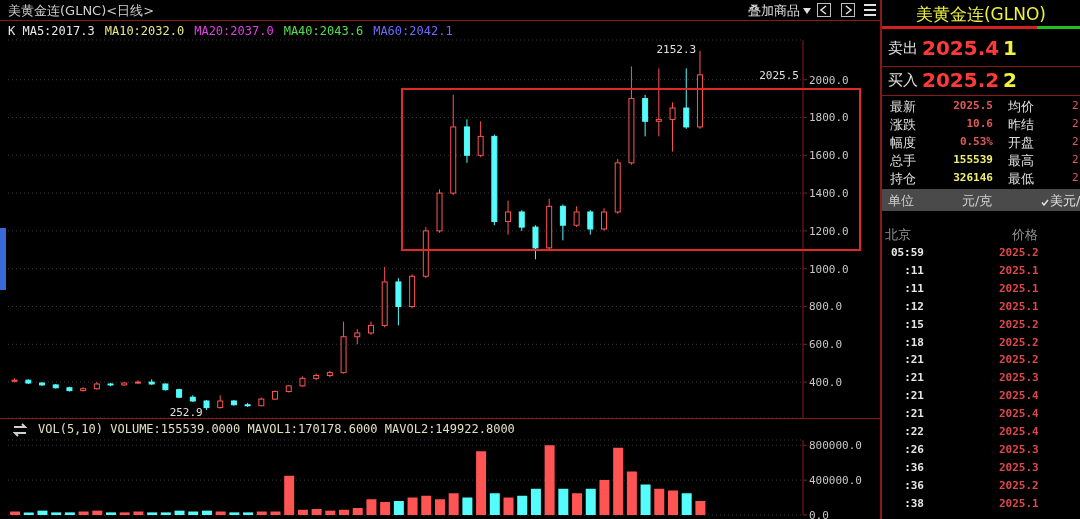  I want to click on annotation: 2152.3, so click(676, 49).